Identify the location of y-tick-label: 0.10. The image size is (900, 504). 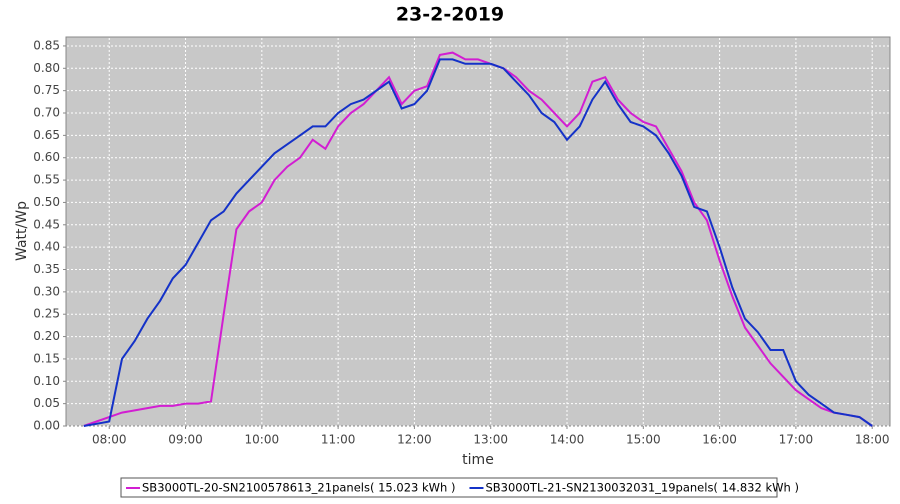
(46, 381).